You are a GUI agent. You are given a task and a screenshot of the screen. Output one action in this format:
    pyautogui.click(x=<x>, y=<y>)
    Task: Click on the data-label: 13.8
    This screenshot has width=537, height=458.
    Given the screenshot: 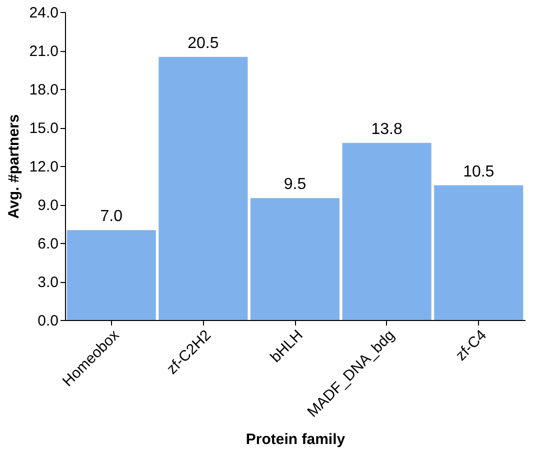 What is the action you would take?
    pyautogui.click(x=386, y=129)
    